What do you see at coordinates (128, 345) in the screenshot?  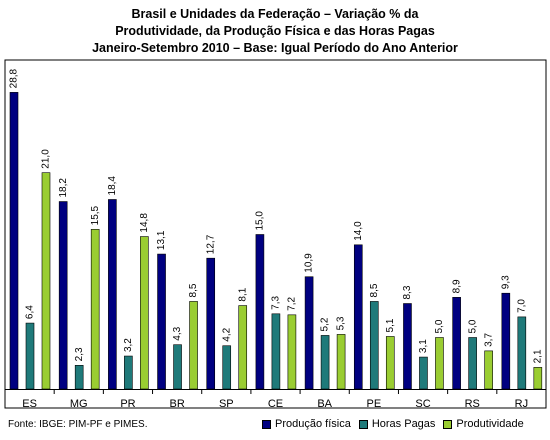 I see `data-label: 3,2` at bounding box center [128, 345].